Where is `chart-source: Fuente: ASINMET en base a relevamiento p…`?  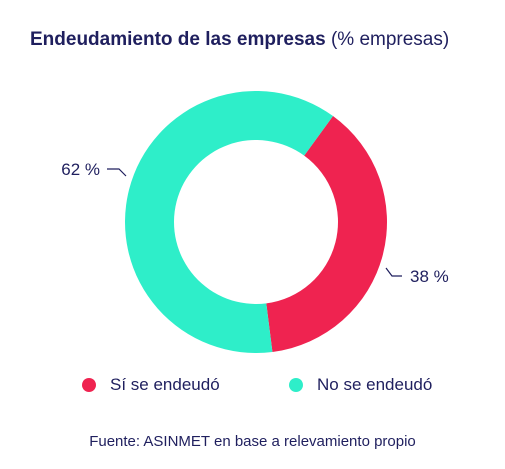 chart-source: Fuente: ASINMET en base a relevamiento p… is located at coordinates (252, 441).